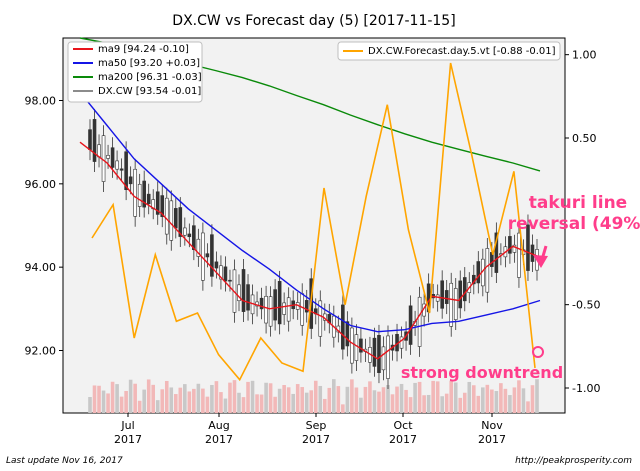 This screenshot has width=640, height=471. Describe the element at coordinates (462, 51) in the screenshot. I see `legend-label: DX.CW.Forecast.day.5.vt [-0.88 -0.01]` at that location.